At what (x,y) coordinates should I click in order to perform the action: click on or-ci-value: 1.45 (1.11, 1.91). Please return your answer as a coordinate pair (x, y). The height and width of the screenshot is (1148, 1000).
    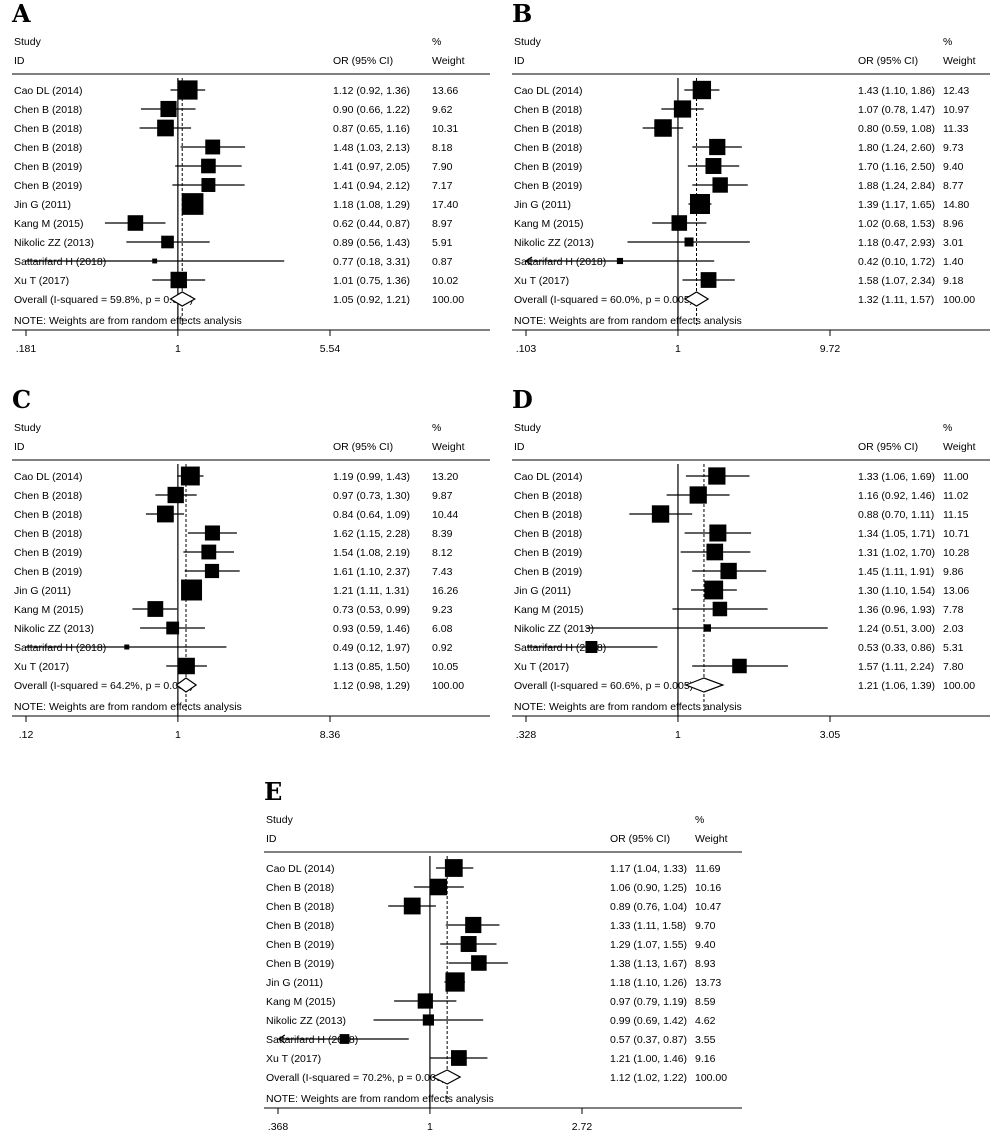
    Looking at the image, I should click on (896, 572).